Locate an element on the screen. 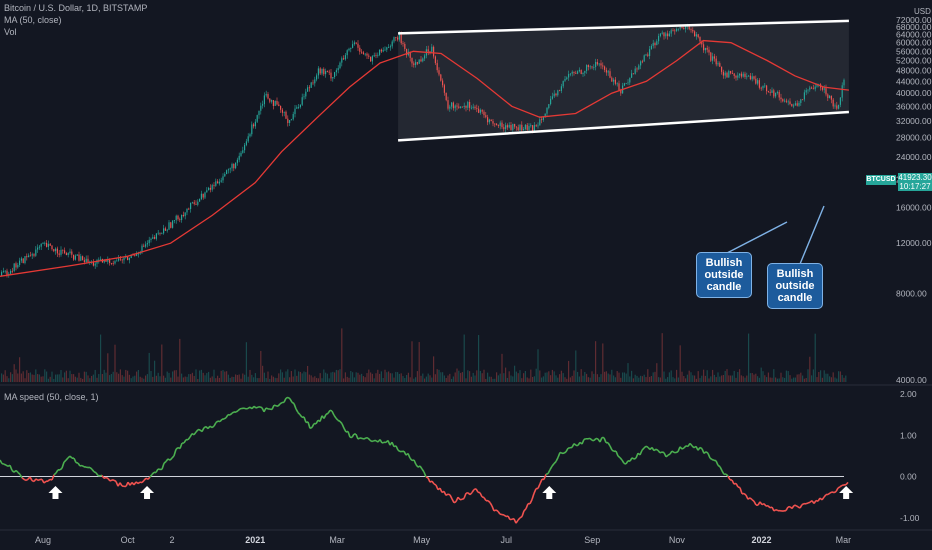  price-axis-tick: 52000.00 is located at coordinates (914, 61).